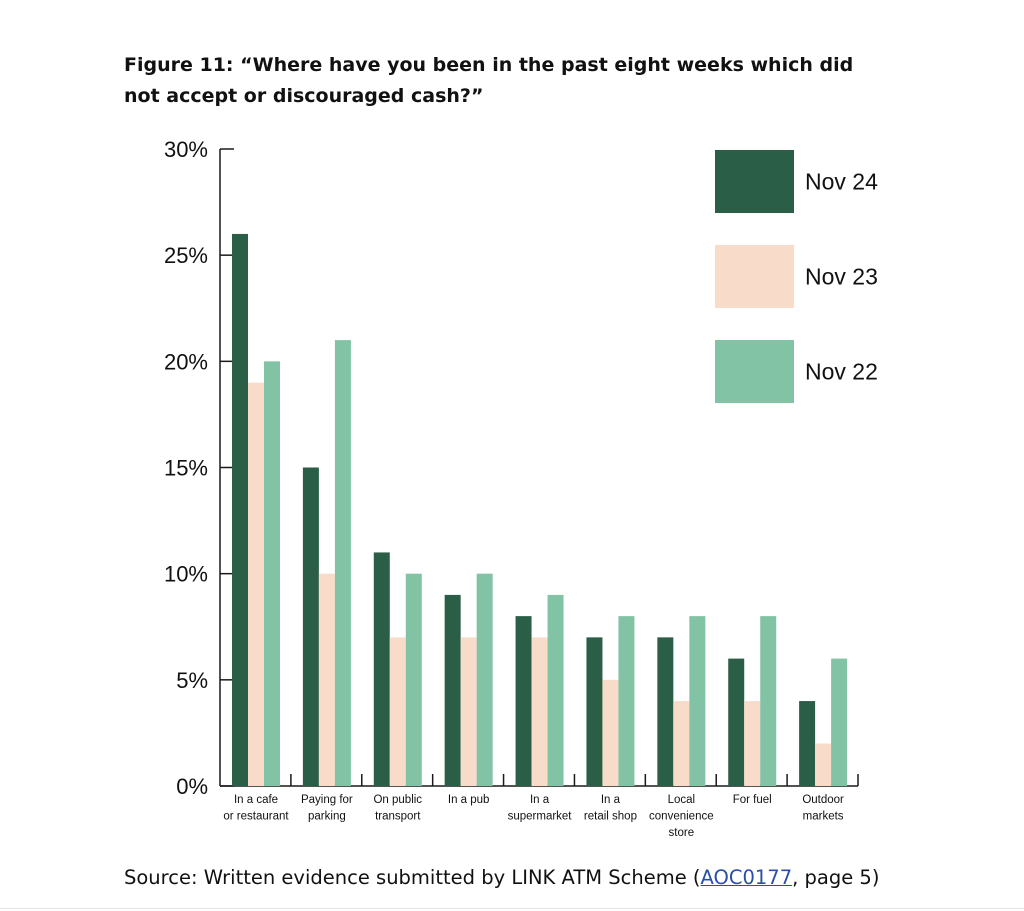 This screenshot has width=1024, height=911. I want to click on y-tick-label: 15%, so click(186, 468).